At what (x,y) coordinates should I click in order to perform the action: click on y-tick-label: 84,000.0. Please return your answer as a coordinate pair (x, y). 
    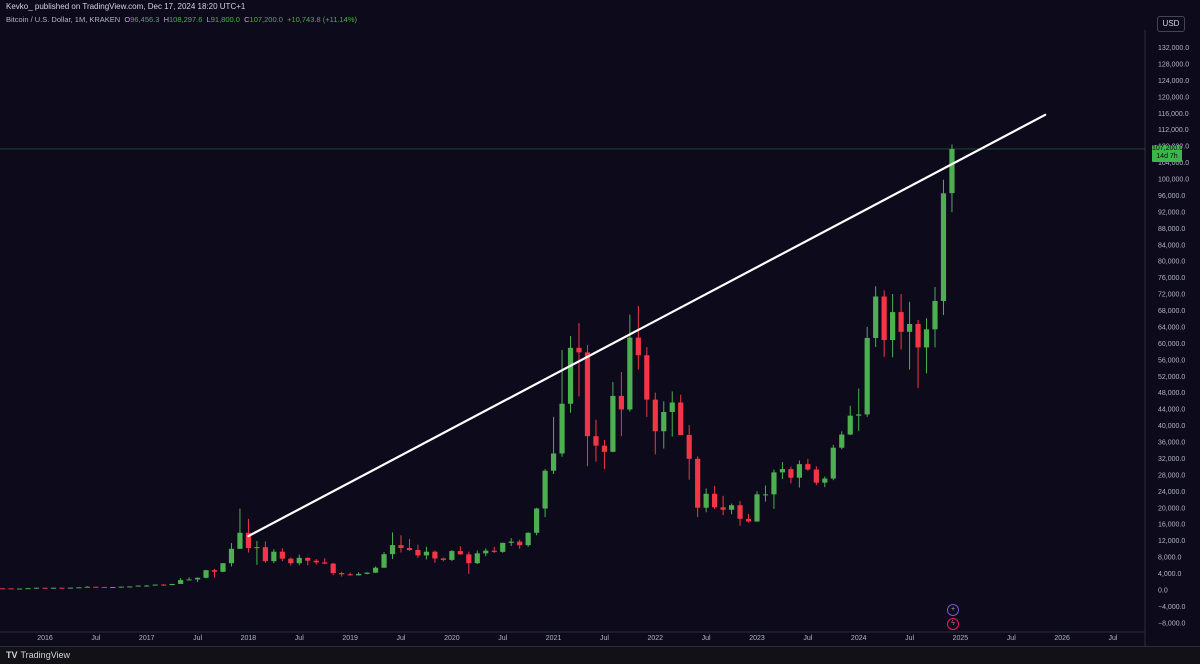
    Looking at the image, I should click on (1171, 245).